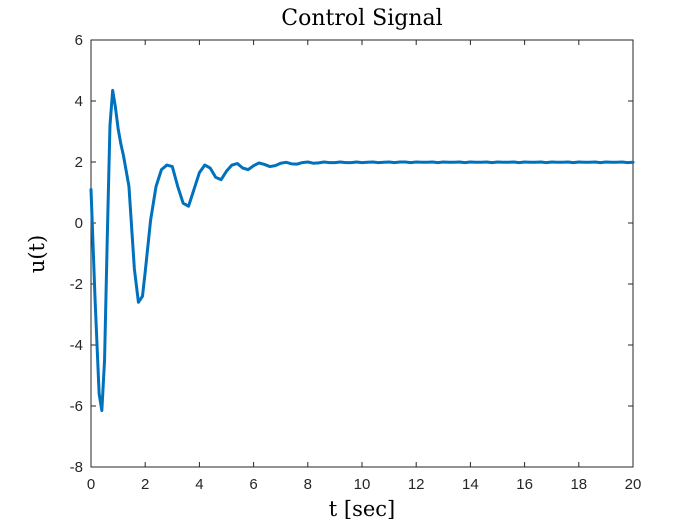 Image resolution: width=700 pixels, height=525 pixels. Describe the element at coordinates (79, 162) in the screenshot. I see `y-tick-label: 2` at that location.